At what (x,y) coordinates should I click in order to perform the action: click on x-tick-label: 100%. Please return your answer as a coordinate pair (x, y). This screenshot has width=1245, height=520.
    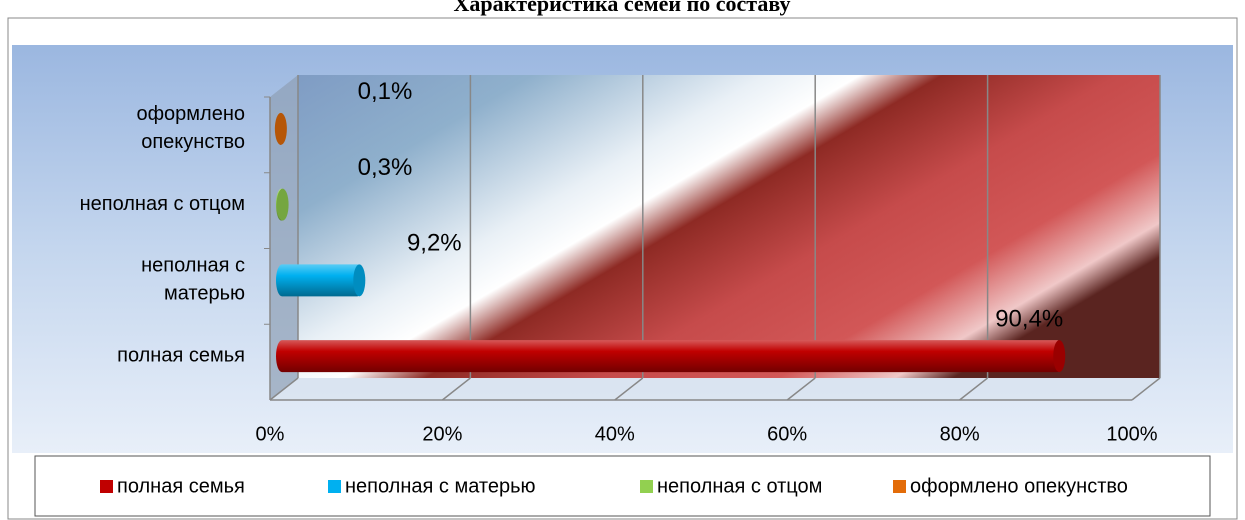
    Looking at the image, I should click on (1131, 434).